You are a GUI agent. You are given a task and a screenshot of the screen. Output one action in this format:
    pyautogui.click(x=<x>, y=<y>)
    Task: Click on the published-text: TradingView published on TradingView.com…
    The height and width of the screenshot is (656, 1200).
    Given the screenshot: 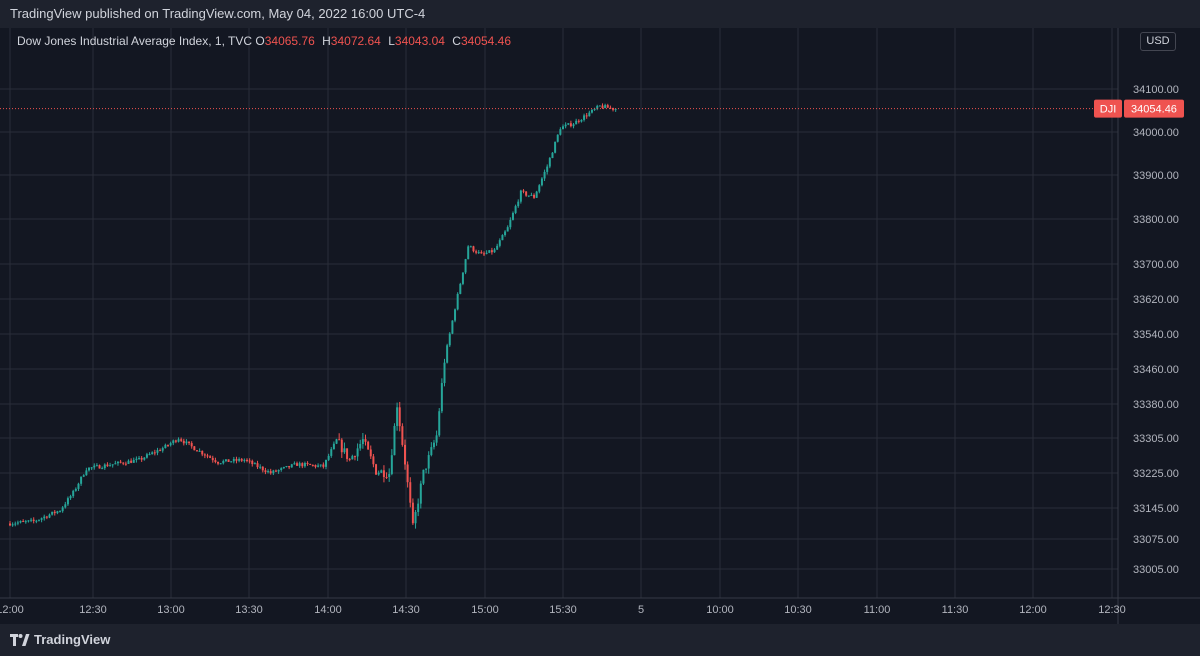 What is the action you would take?
    pyautogui.click(x=218, y=13)
    